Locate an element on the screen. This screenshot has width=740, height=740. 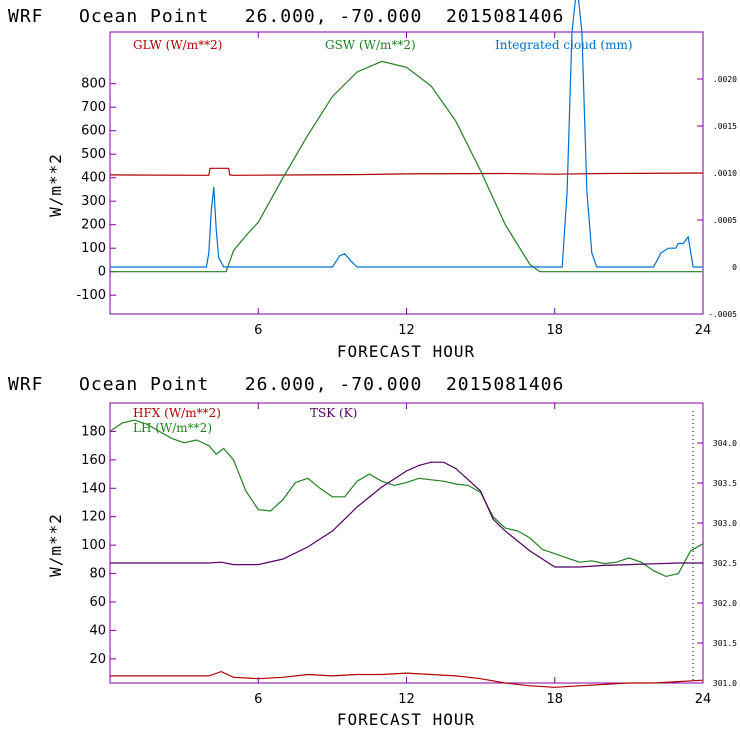
y2-tick-label: 302.0 is located at coordinates (725, 603).